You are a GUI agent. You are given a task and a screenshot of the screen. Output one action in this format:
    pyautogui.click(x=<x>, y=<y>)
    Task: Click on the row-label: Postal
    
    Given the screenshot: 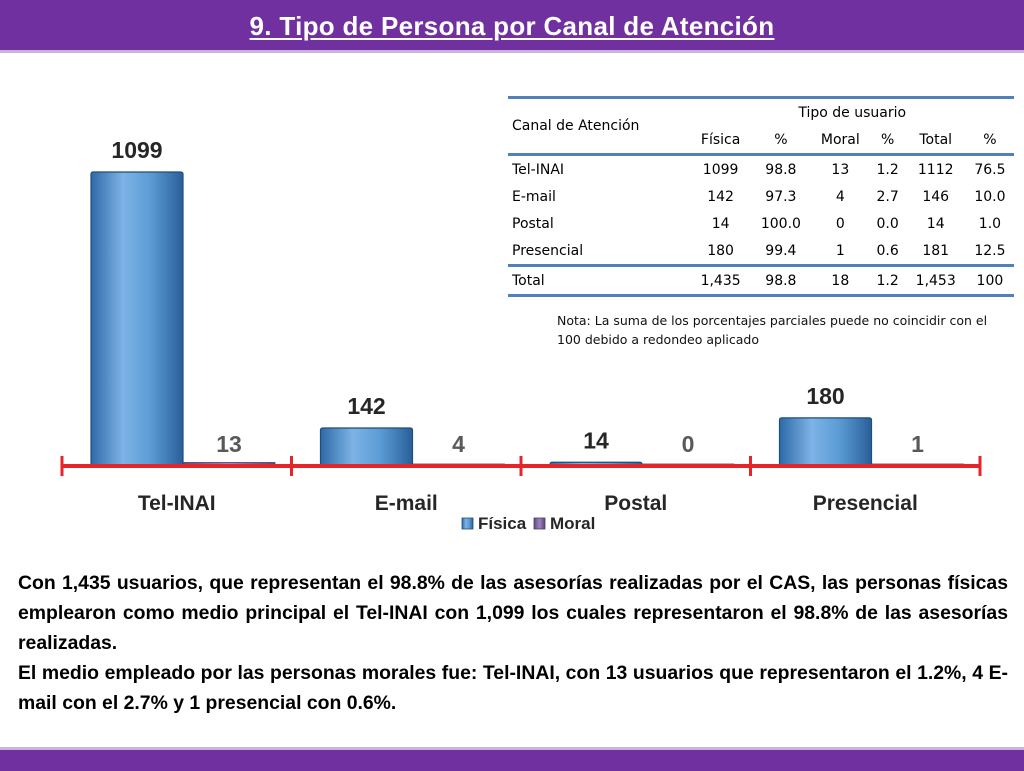 What is the action you would take?
    pyautogui.click(x=533, y=223)
    